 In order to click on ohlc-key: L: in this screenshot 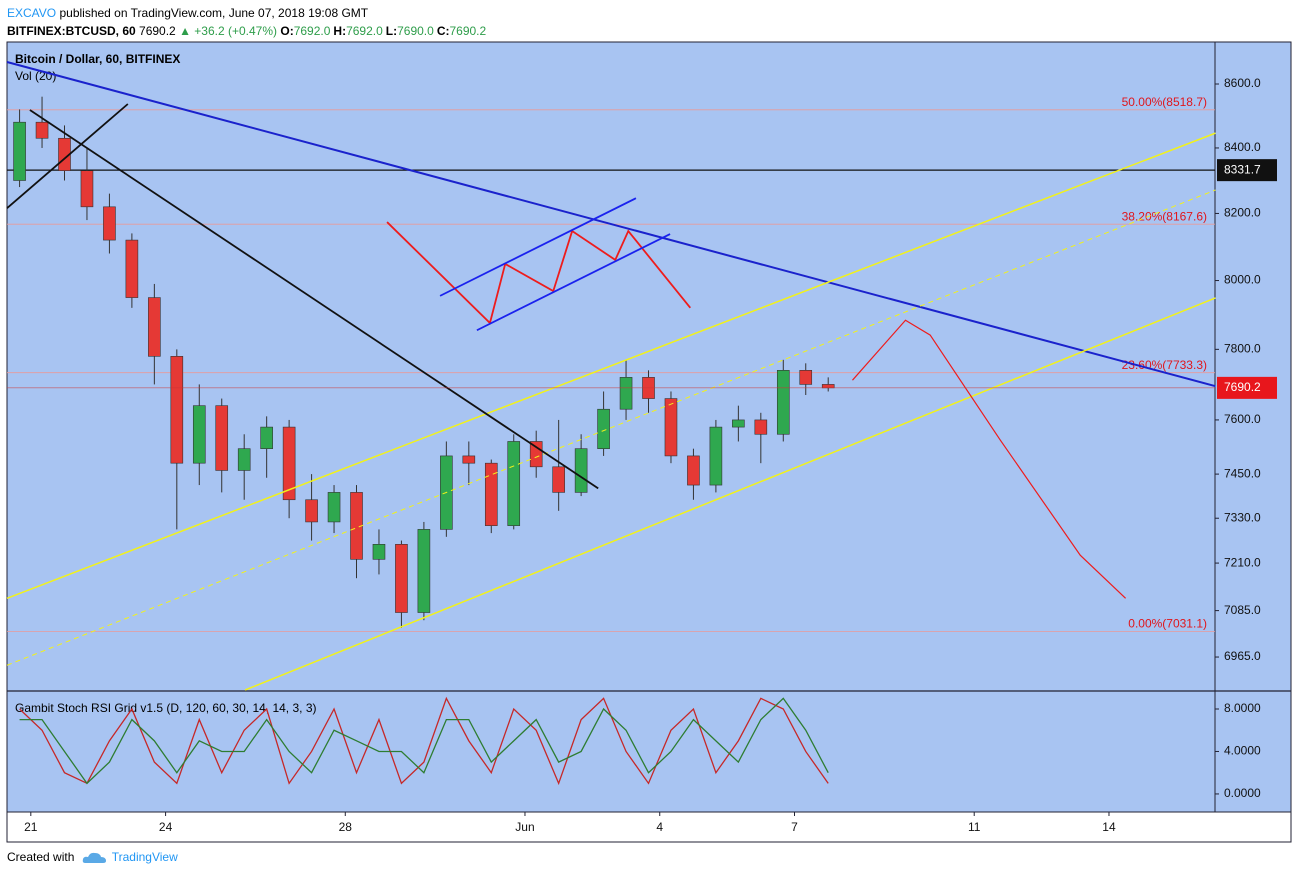, I will do `click(391, 31)`.